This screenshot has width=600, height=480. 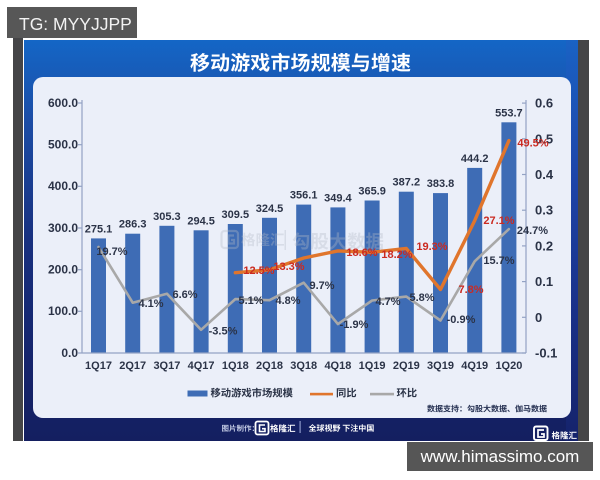 What do you see at coordinates (498, 221) in the screenshot?
I see `svg-text: 27.1%` at bounding box center [498, 221].